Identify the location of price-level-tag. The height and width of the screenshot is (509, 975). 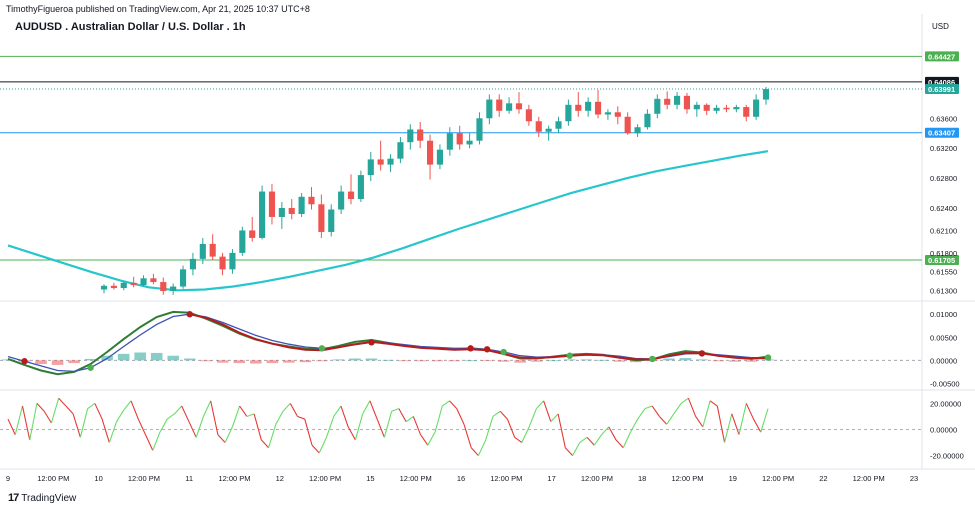
(942, 56).